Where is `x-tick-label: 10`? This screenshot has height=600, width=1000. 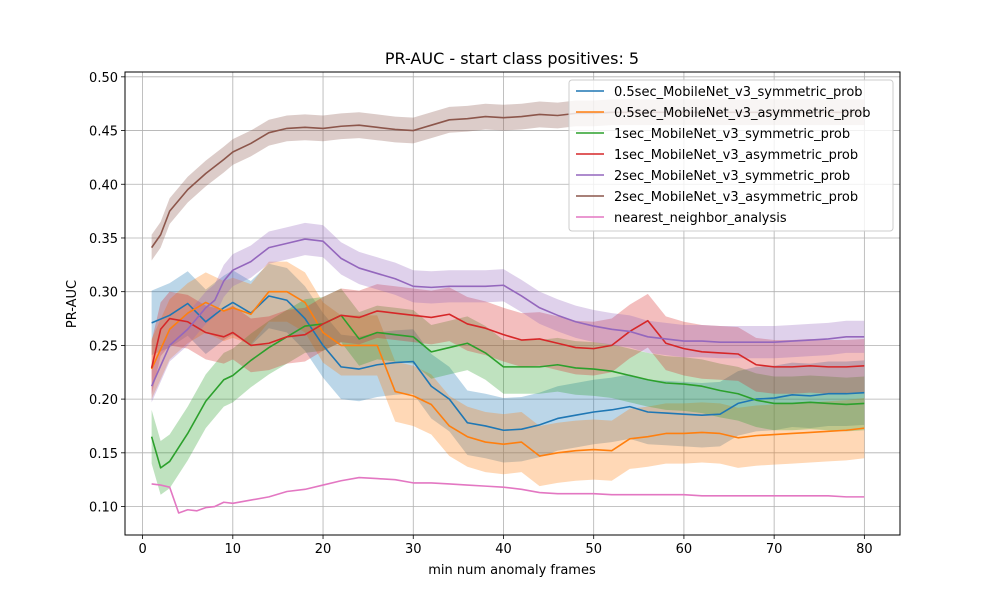
x-tick-label: 10 is located at coordinates (233, 549).